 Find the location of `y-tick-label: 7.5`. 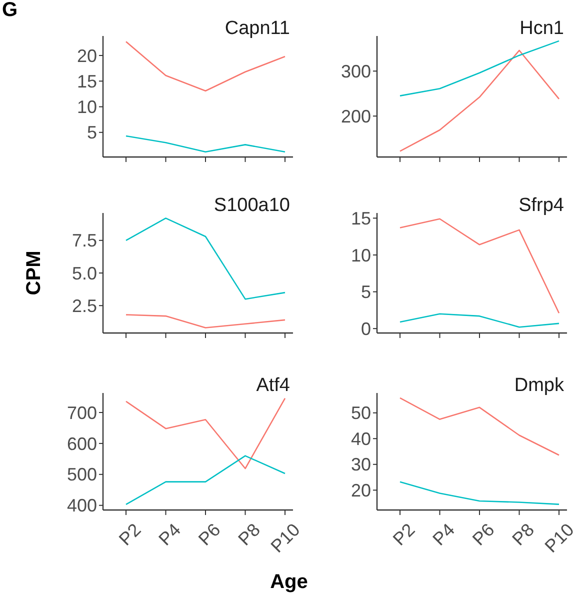

y-tick-label: 7.5 is located at coordinates (84, 240).